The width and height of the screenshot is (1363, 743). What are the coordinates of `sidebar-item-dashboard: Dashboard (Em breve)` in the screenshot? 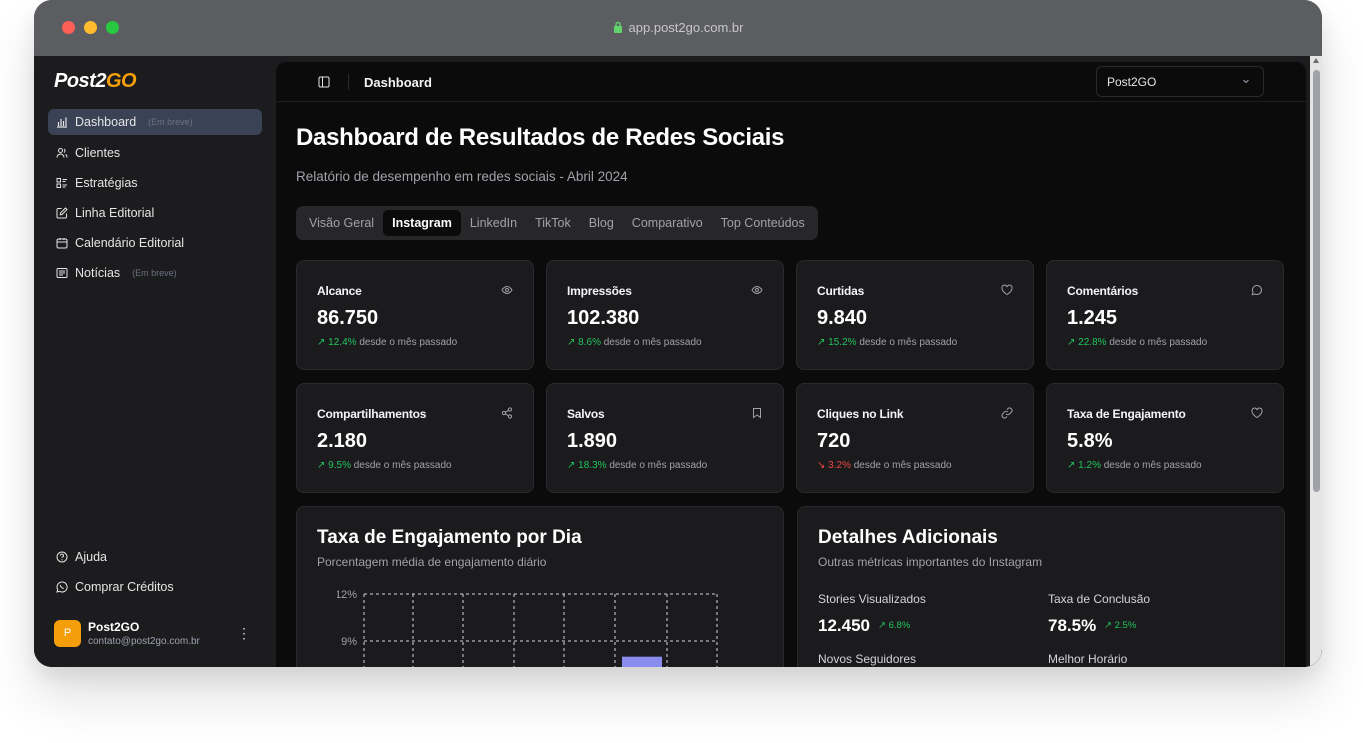 It's located at (155, 122).